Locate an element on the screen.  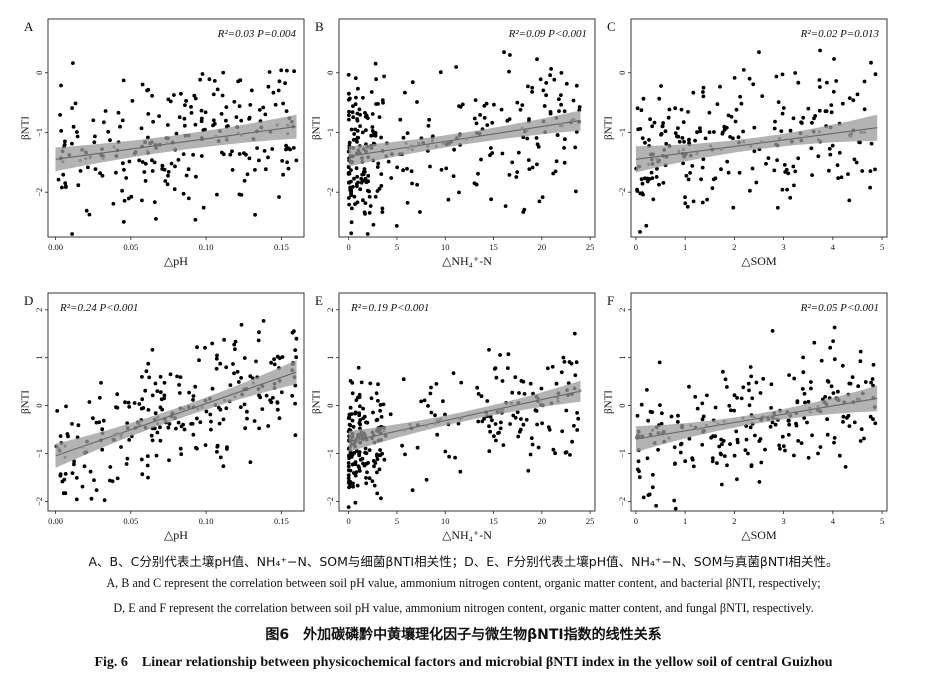
x-tick-label: 1 is located at coordinates (685, 521).